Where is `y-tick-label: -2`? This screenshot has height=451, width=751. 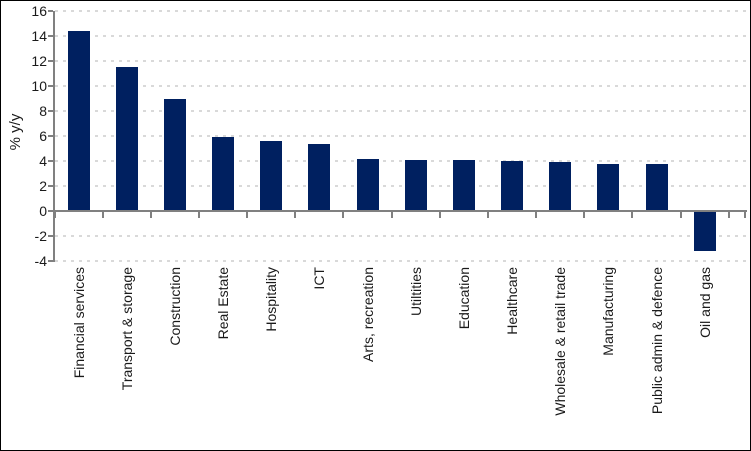
y-tick-label: -2 is located at coordinates (40, 236).